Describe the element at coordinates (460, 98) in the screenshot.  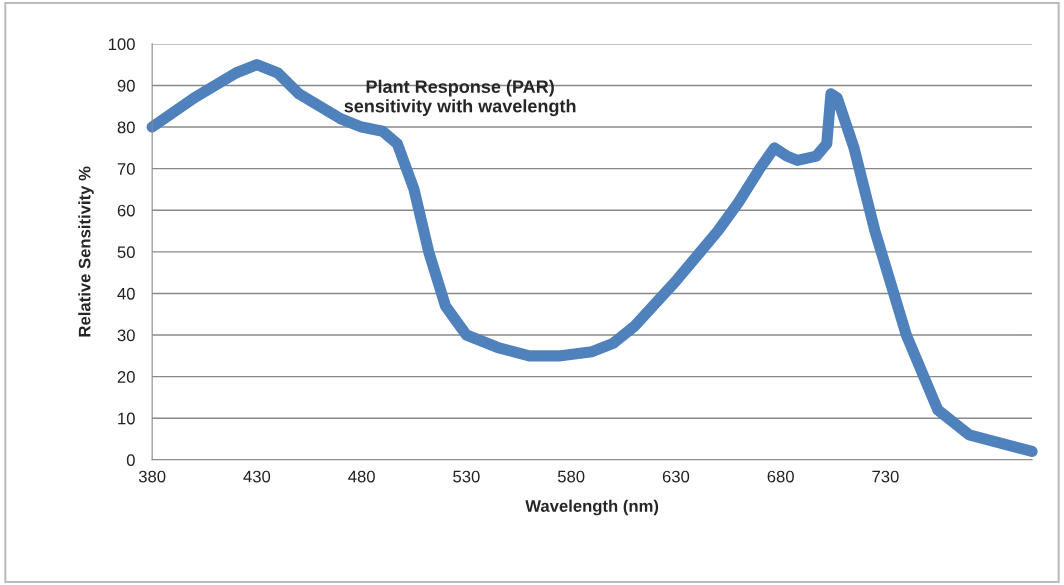
I see `text: Plant Response (PAR) sensitivity with wavelength` at that location.